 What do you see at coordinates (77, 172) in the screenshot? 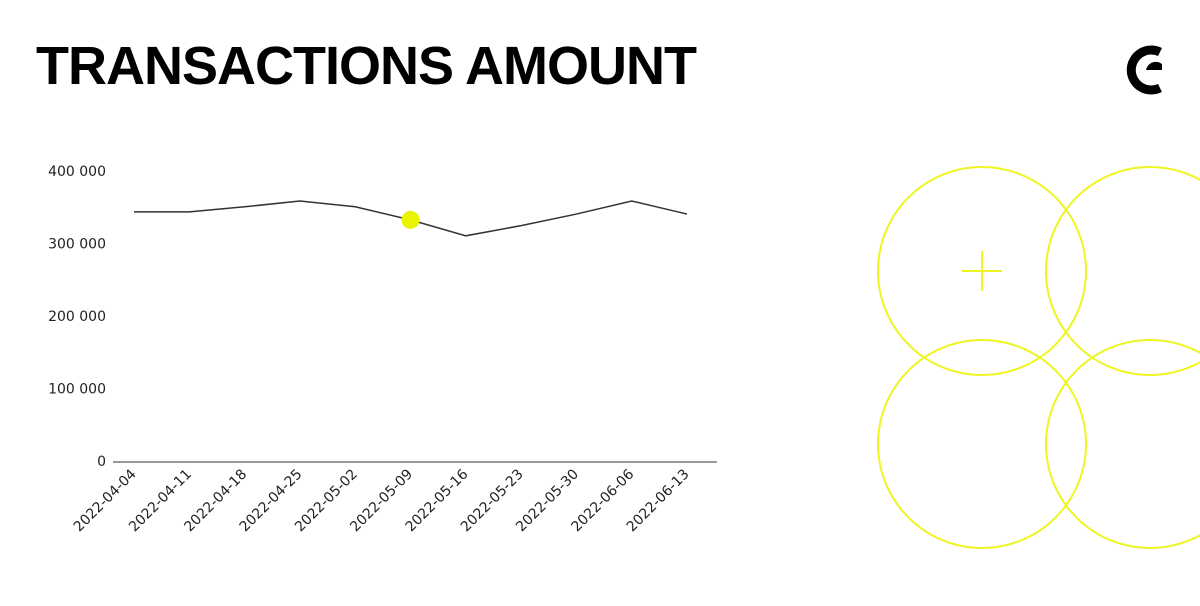
I see `y-tick-label: 400 000` at bounding box center [77, 172].